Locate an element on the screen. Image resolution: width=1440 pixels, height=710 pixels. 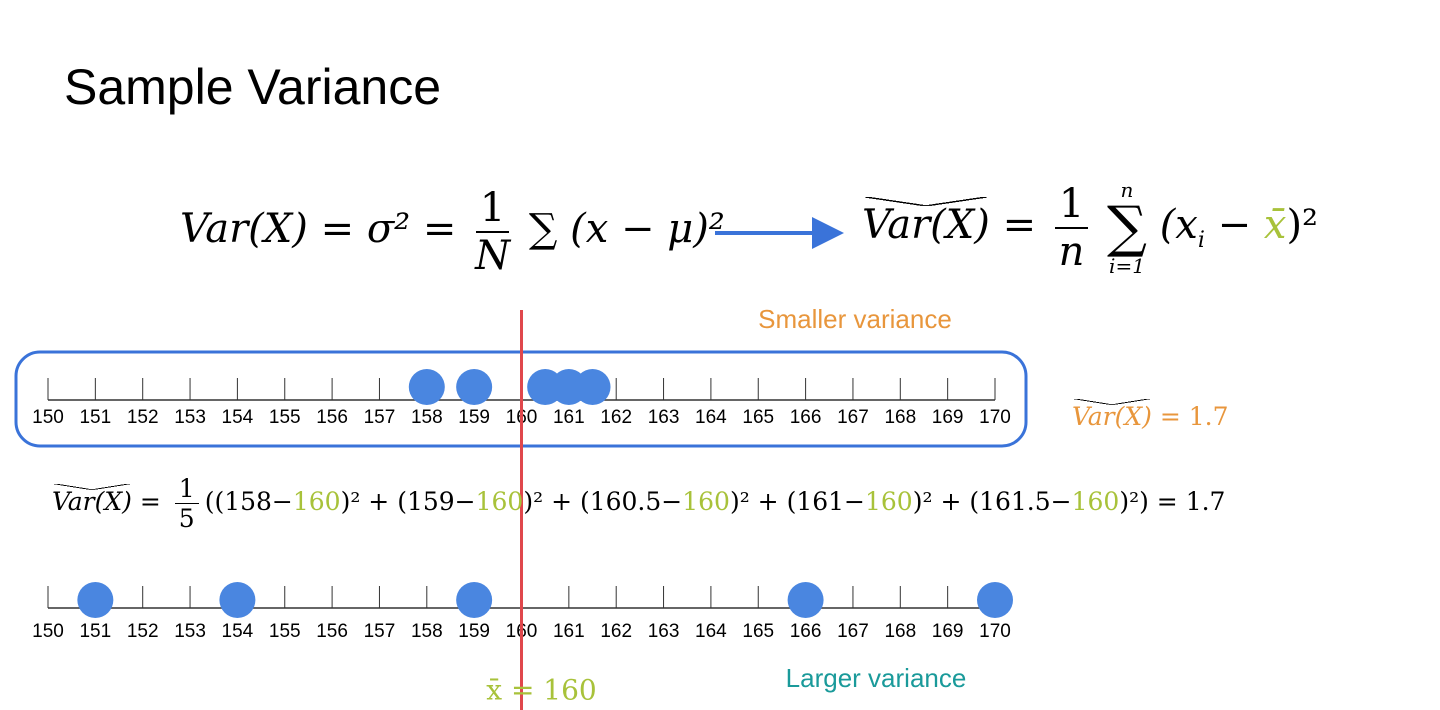
minus: − is located at coordinates (1234, 225).